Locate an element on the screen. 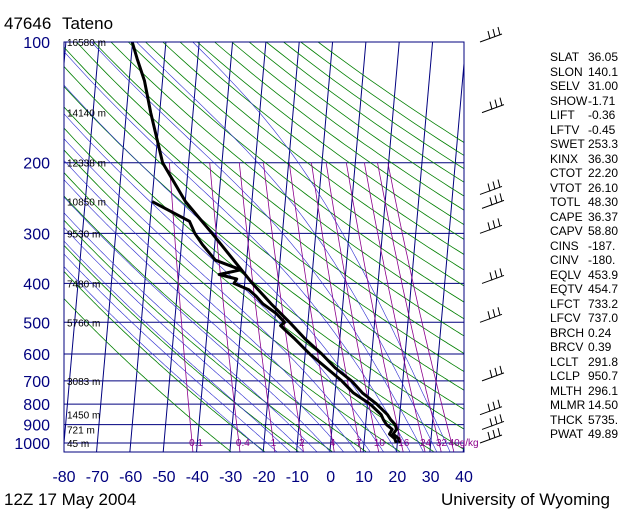 This screenshot has width=640, height=512. param-value: 36.30 is located at coordinates (603, 158).